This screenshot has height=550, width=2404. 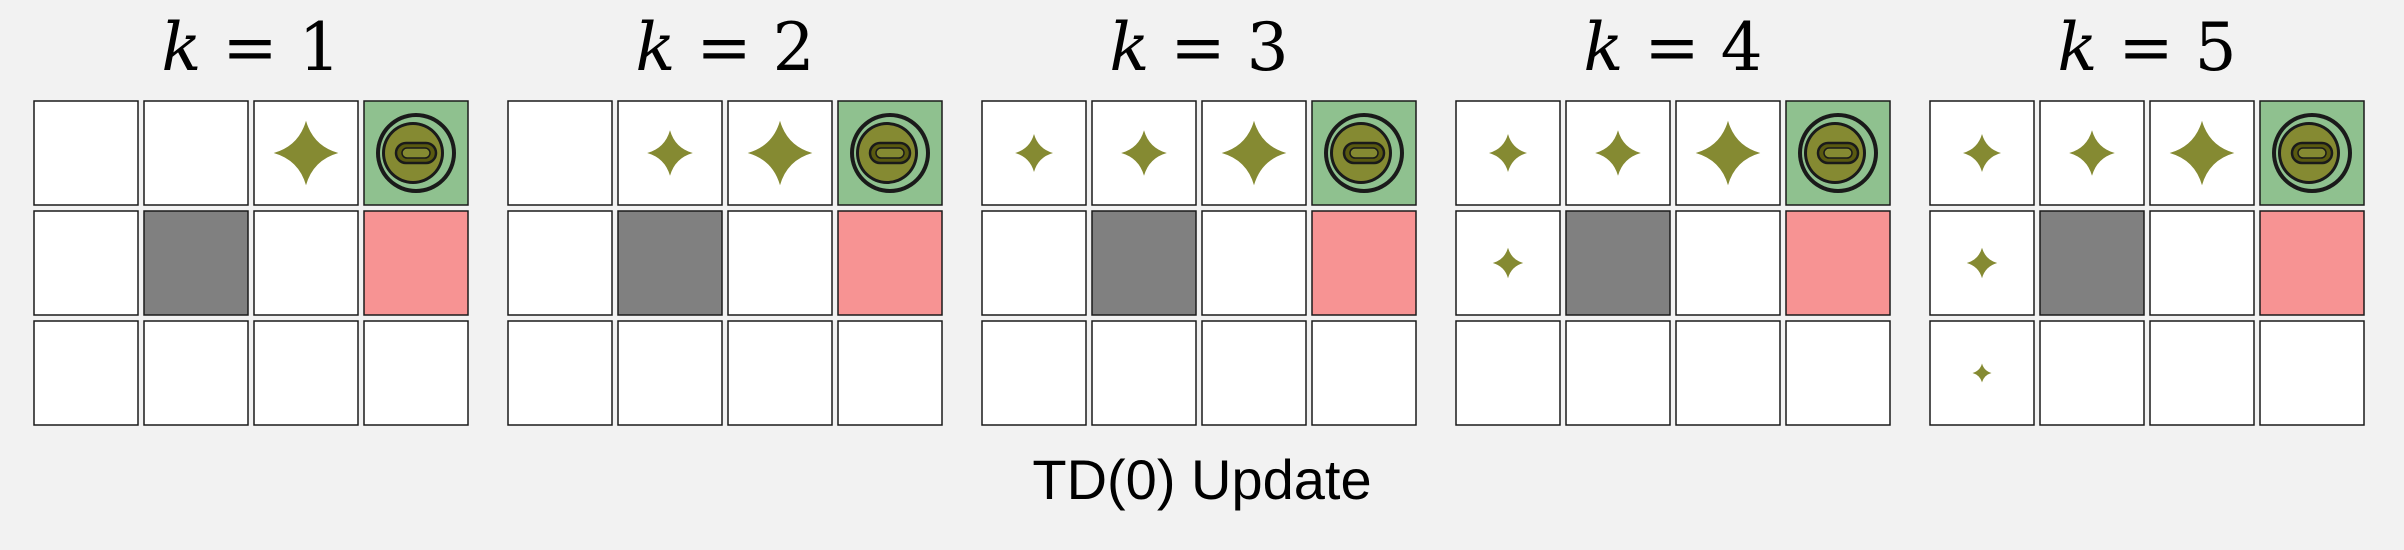 What do you see at coordinates (2216, 47) in the screenshot?
I see `title-number: 5` at bounding box center [2216, 47].